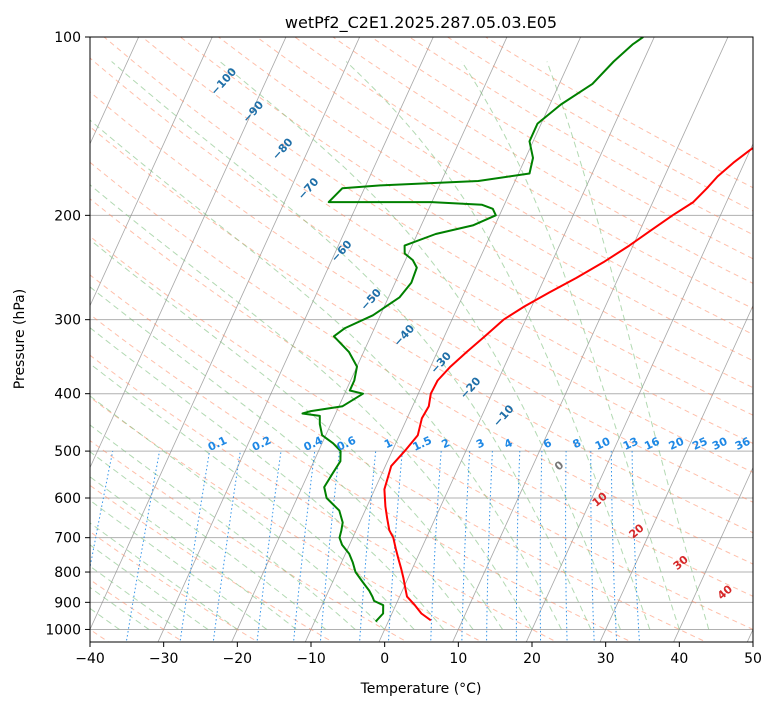  Describe the element at coordinates (421, 23) in the screenshot. I see `chart-title: wetPf2_C2E1.2025.287.05.03.E05` at that location.